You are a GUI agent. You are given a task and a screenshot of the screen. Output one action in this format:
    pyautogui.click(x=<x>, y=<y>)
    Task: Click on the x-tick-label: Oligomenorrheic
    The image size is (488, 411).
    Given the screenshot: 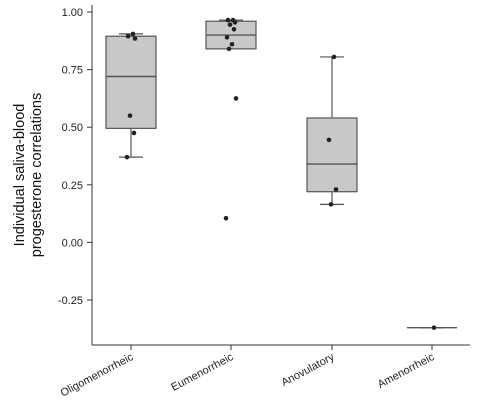 What is the action you would take?
    pyautogui.click(x=97, y=375)
    